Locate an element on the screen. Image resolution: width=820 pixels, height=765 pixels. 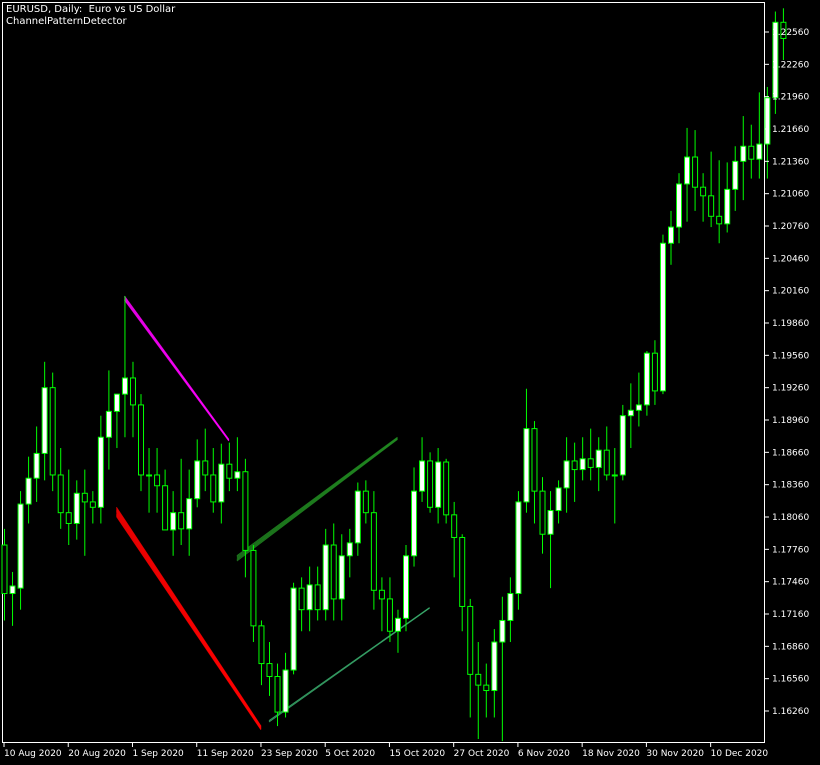
y-tick-label: 1.19560 is located at coordinates (790, 356).